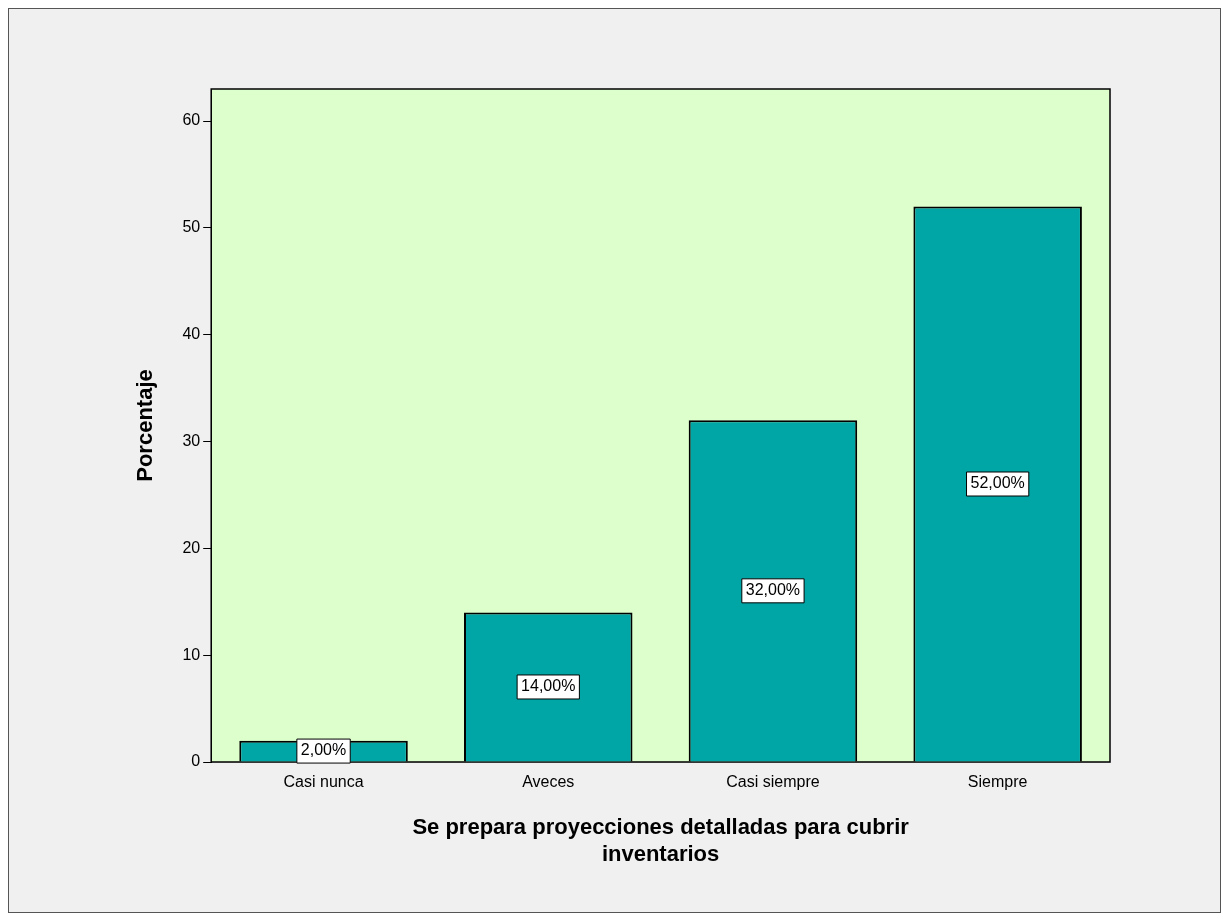  Describe the element at coordinates (661, 840) in the screenshot. I see `x-axis-title: Se prepara proyecciones detalladas para cubrir inventarios` at that location.